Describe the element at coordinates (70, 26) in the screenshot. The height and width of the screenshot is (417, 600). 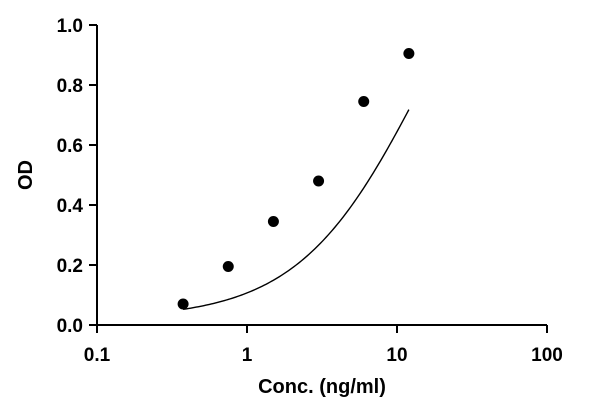
I see `y-tick-label: 1.0` at that location.